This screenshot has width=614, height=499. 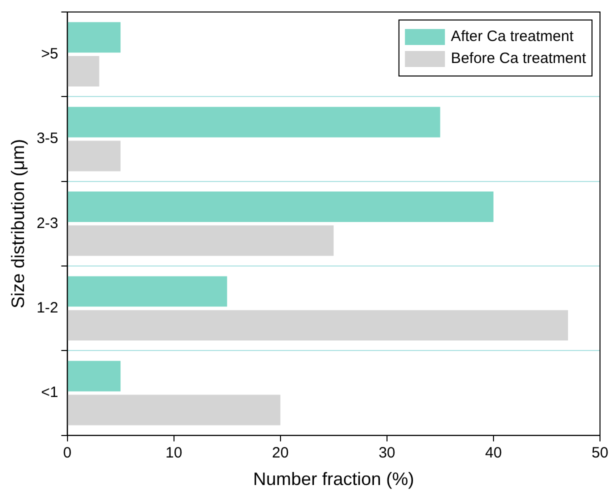 I want to click on legend-label: After Ca treatment, so click(x=512, y=37).